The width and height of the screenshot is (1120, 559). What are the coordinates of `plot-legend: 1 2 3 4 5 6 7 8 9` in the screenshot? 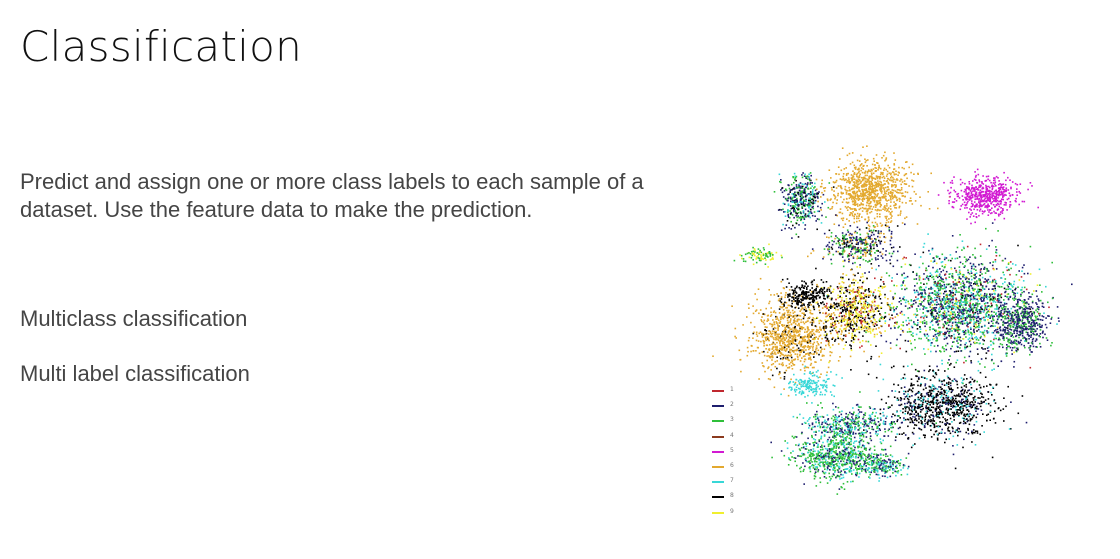 It's located at (732, 452).